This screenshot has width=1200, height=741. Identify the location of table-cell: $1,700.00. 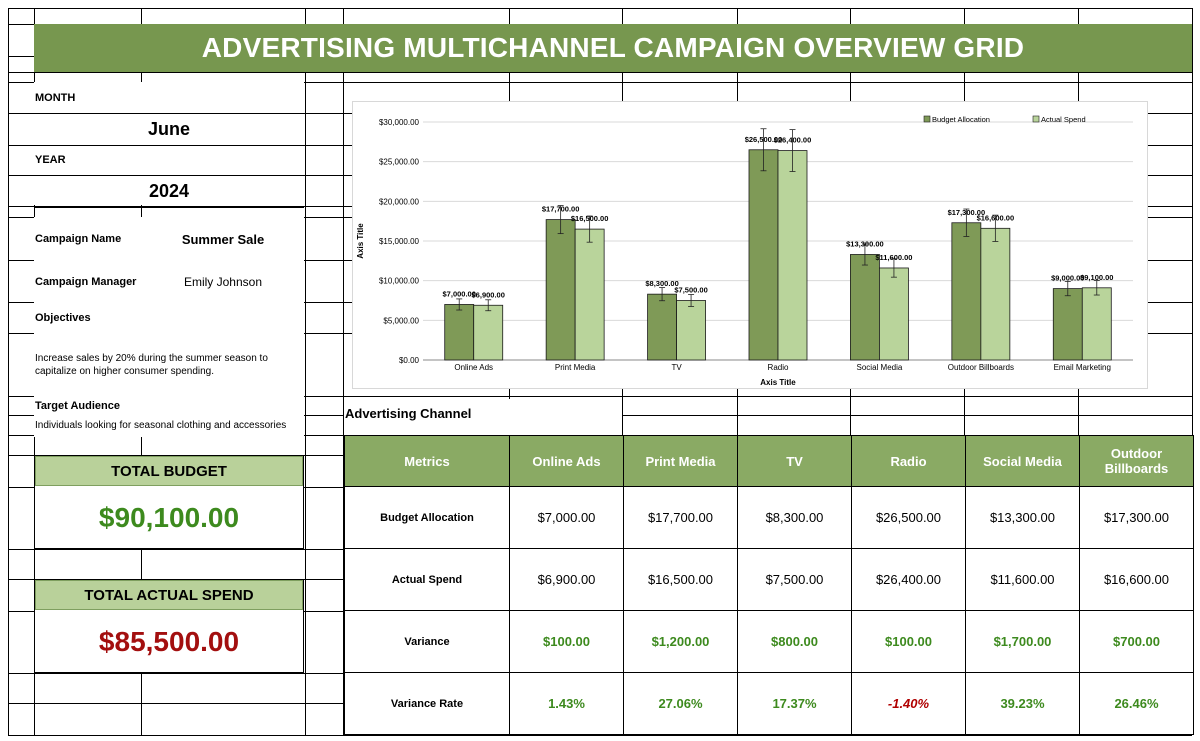
(1022, 641).